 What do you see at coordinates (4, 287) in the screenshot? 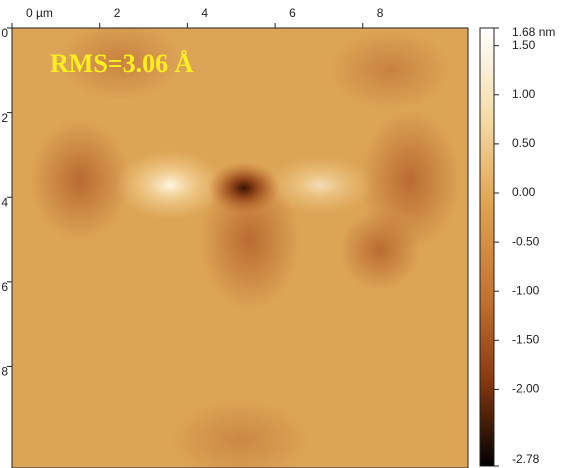
I see `y-tick-label: 6` at bounding box center [4, 287].